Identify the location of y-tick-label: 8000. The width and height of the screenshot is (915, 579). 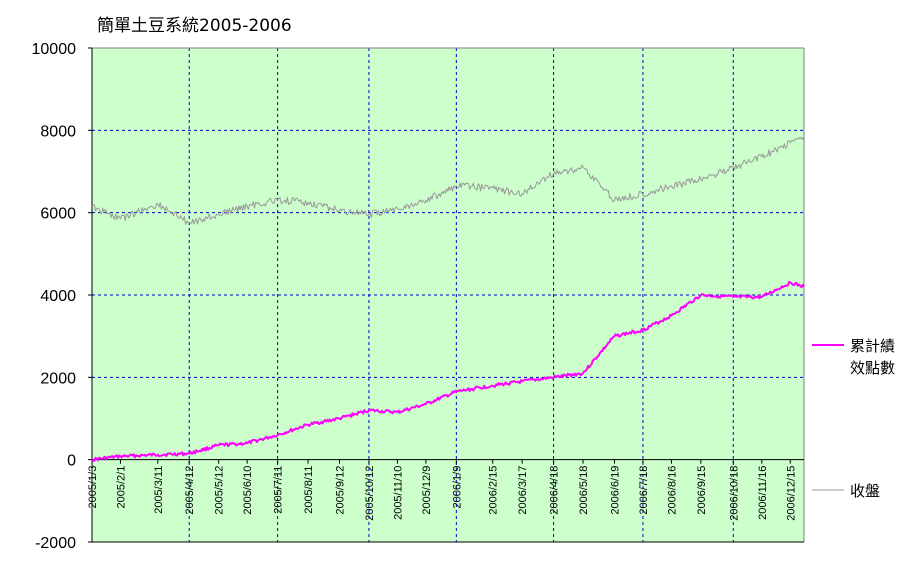
(58, 131).